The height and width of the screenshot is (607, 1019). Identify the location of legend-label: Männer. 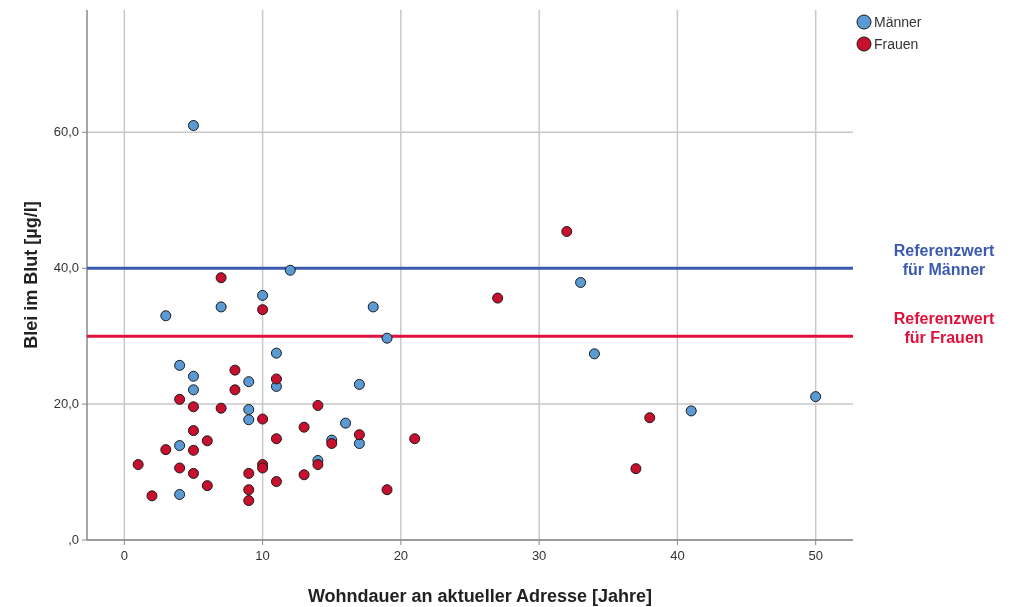
(898, 22).